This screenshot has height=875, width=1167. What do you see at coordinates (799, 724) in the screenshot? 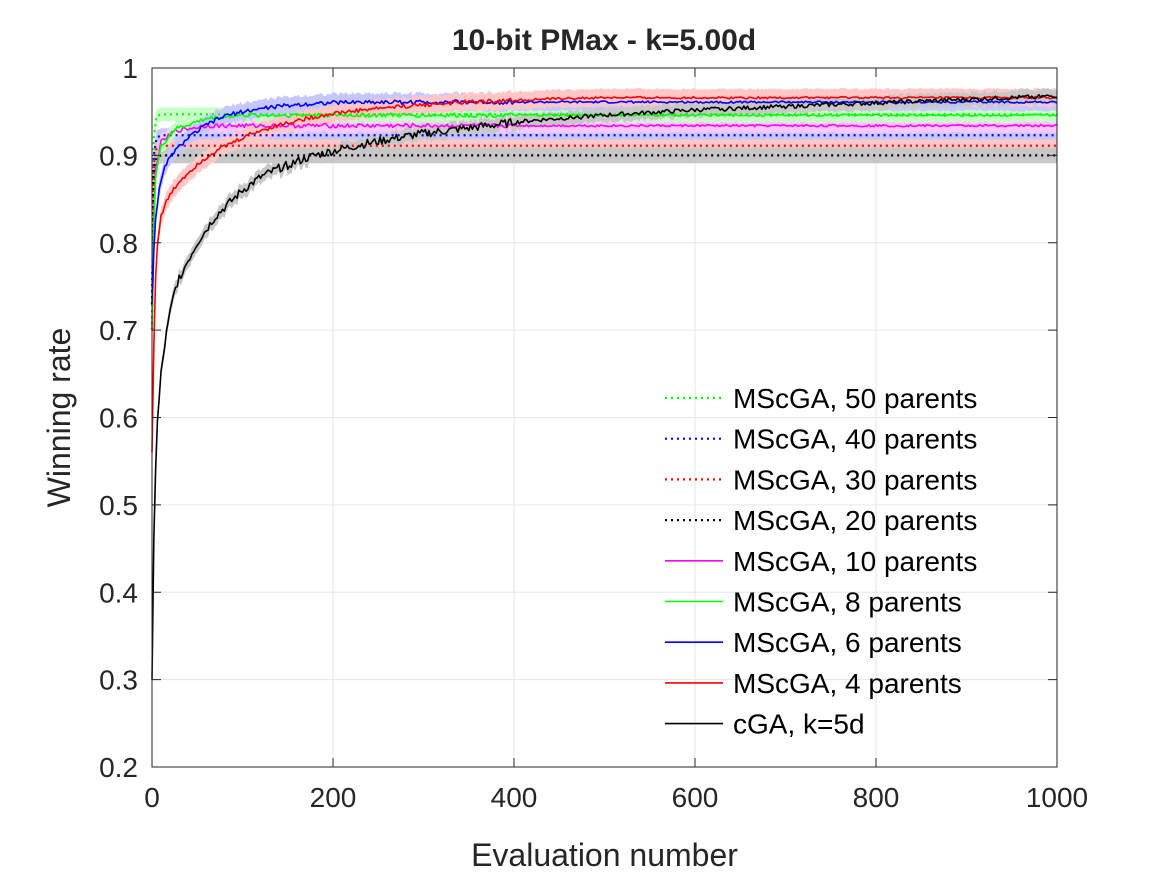
I see `legend-label: cGA, k=5d` at bounding box center [799, 724].